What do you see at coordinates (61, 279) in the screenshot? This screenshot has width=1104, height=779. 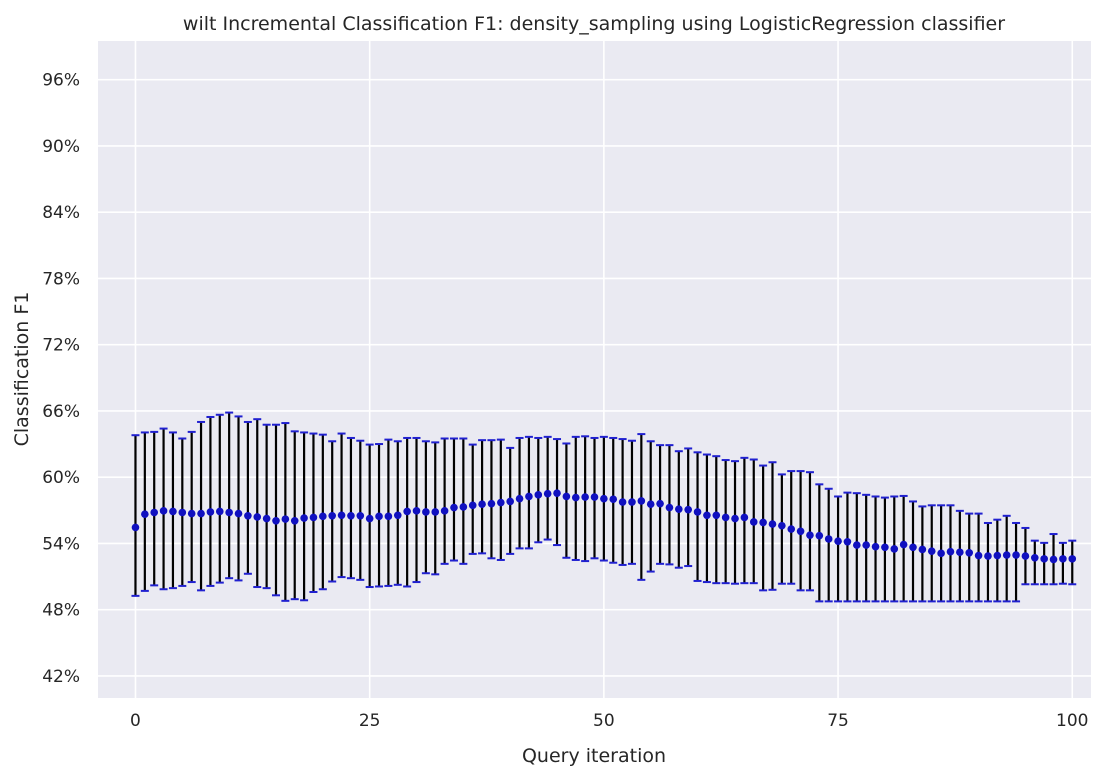 I see `y-tick-label: 78%` at bounding box center [61, 279].